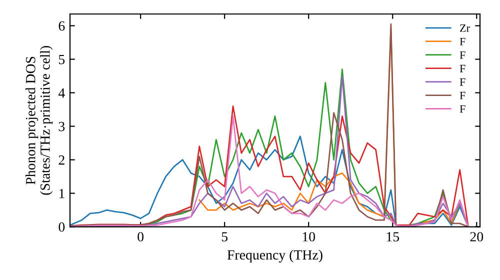 This screenshot has height=280, width=500. I want to click on x-axis-title: Frequency (THz), so click(274, 256).